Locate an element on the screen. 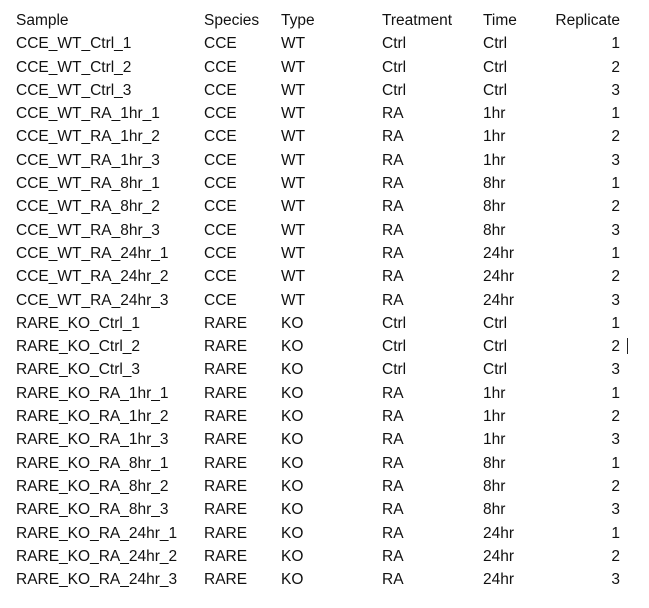 This screenshot has height=608, width=649. cell-sample: RARE_KO_RA_24hr_3 is located at coordinates (97, 580).